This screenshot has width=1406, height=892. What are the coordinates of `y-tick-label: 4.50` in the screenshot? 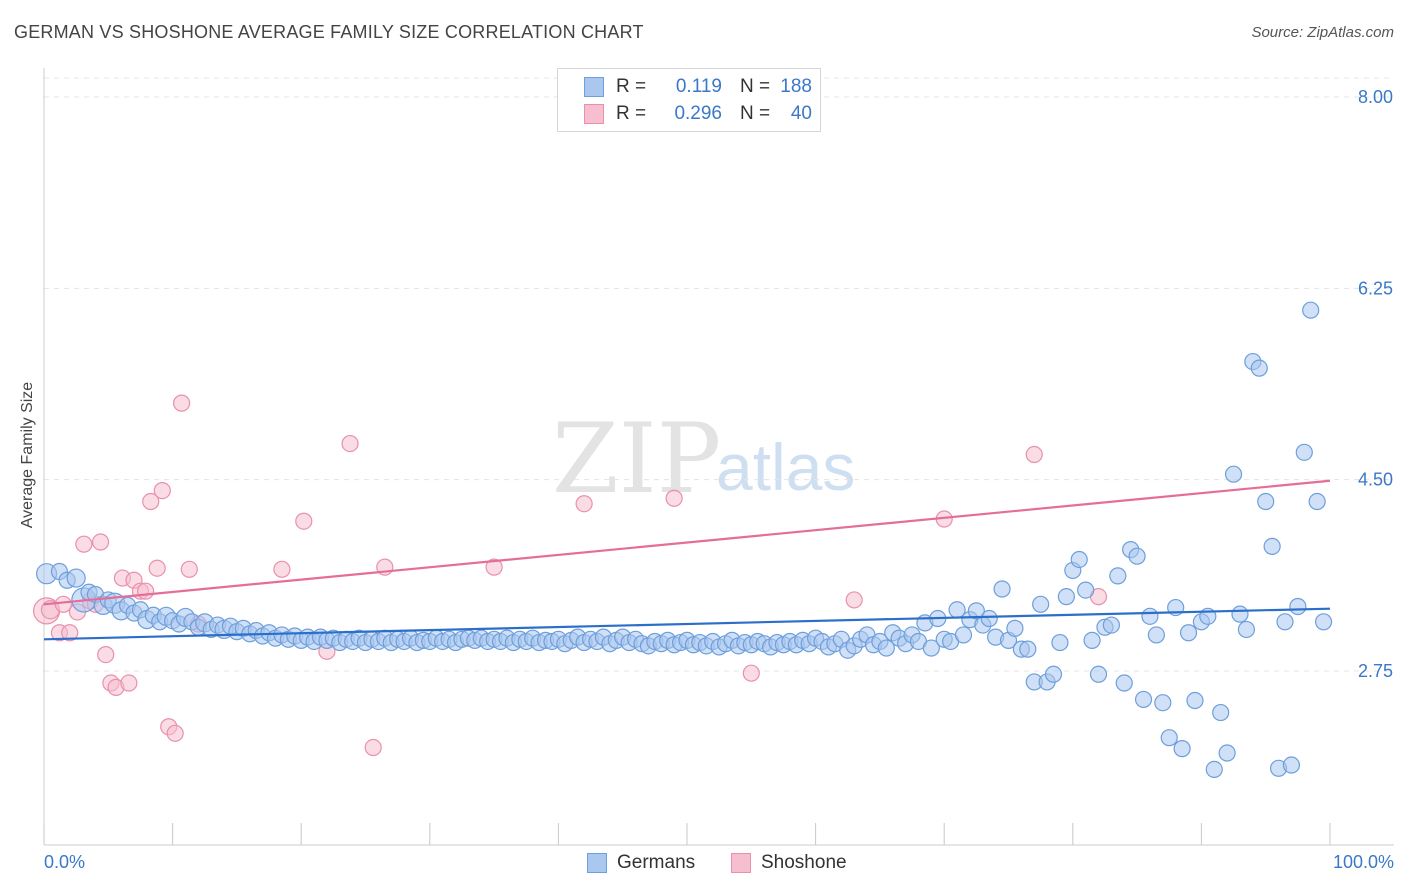 It's located at (1375, 480).